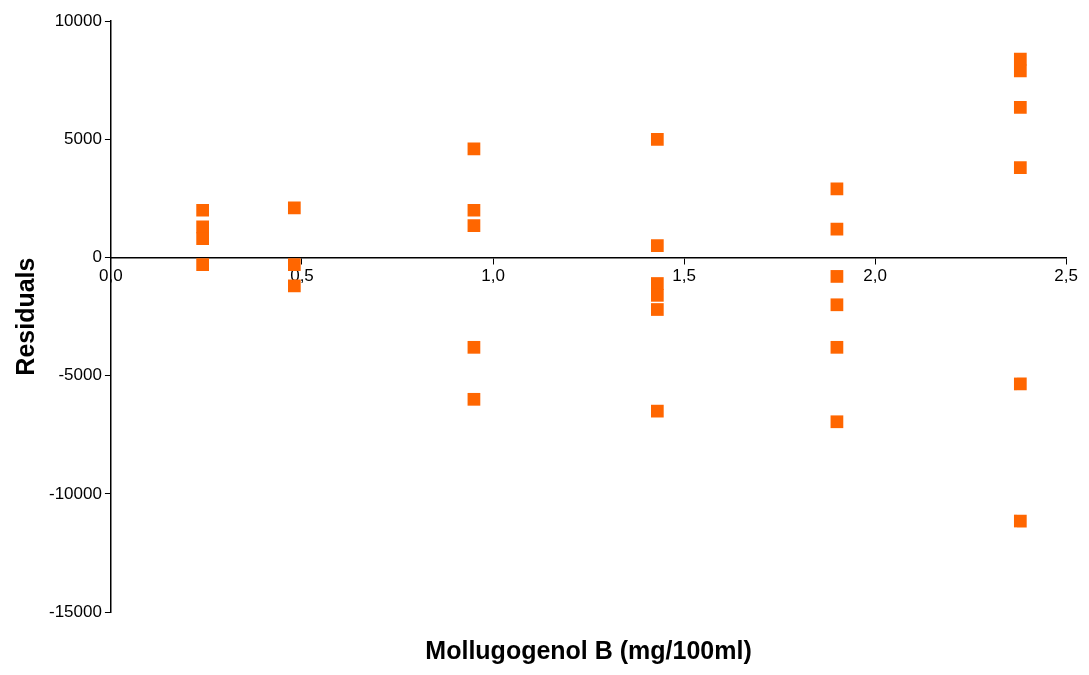 The height and width of the screenshot is (675, 1089). Describe the element at coordinates (24, 316) in the screenshot. I see `y-axis-title: Residuals` at that location.